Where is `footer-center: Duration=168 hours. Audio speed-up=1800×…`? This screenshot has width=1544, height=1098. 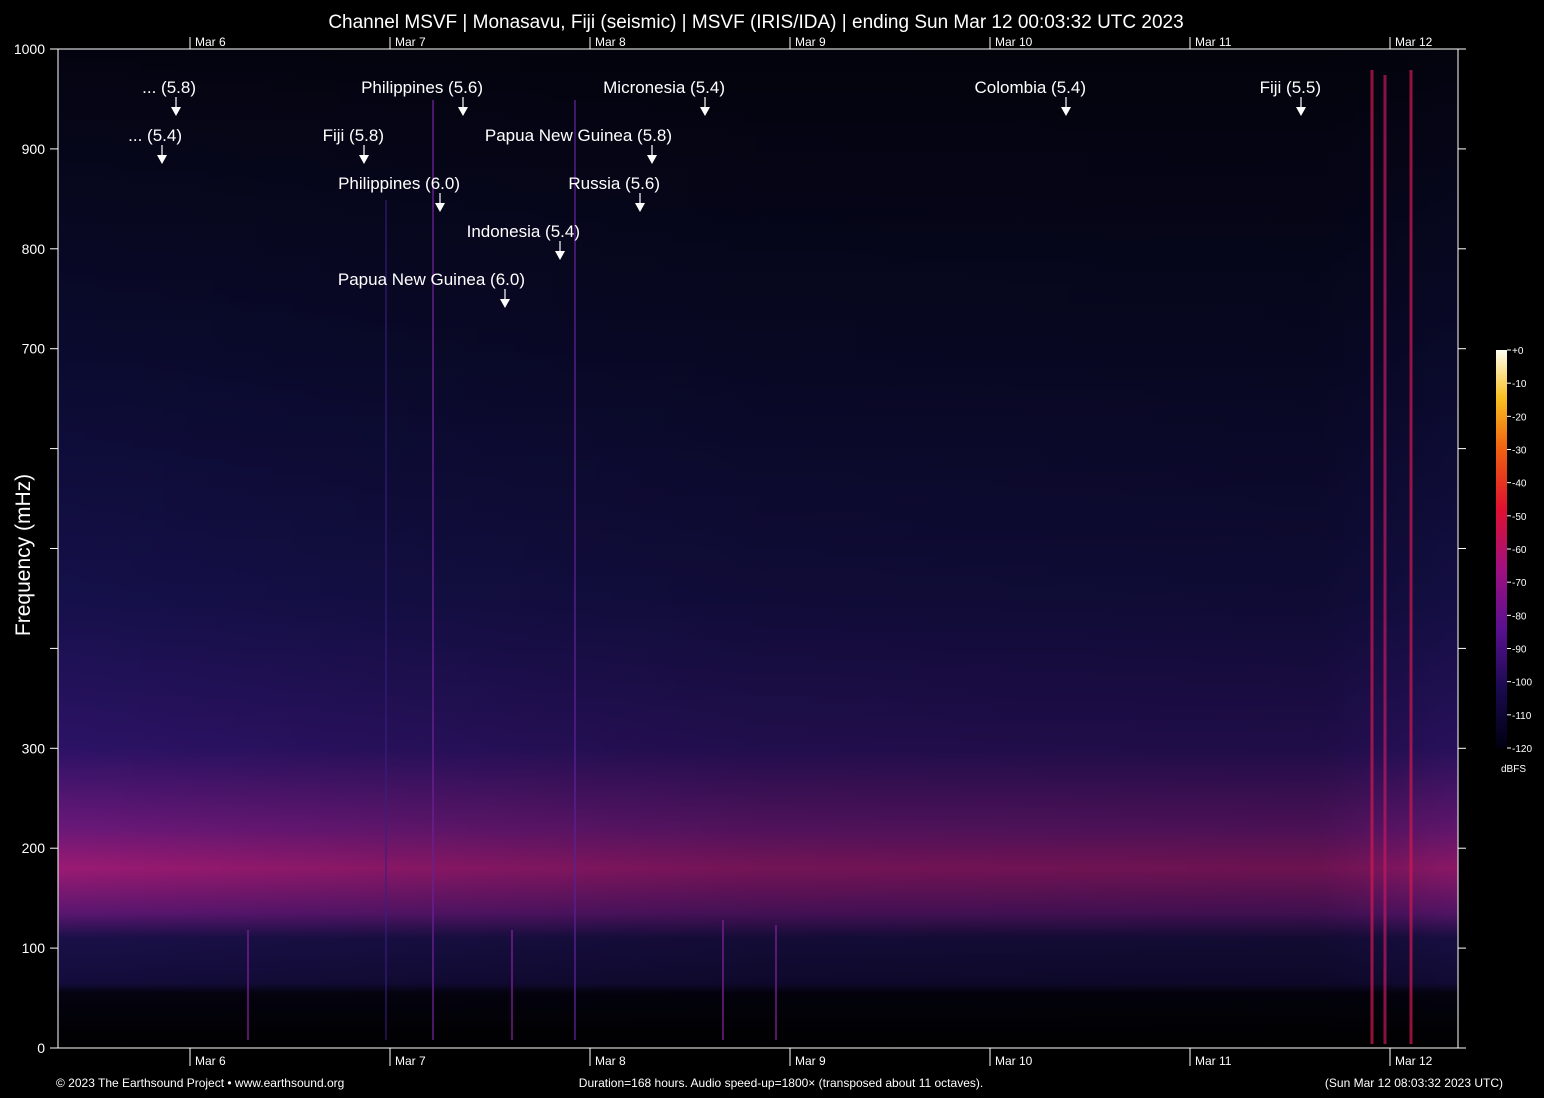 footer-center: Duration=168 hours. Audio speed-up=1800×… is located at coordinates (781, 1083).